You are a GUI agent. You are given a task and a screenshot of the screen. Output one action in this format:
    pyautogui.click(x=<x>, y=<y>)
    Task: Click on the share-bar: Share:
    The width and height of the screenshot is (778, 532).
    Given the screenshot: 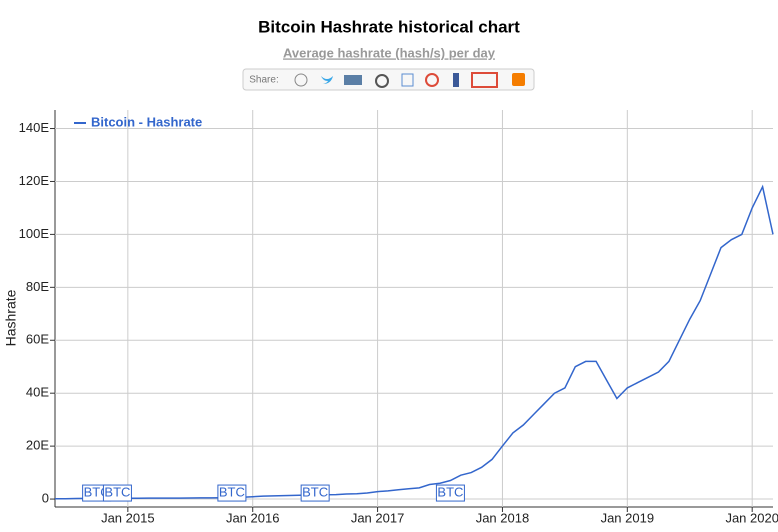 What is the action you would take?
    pyautogui.click(x=388, y=79)
    